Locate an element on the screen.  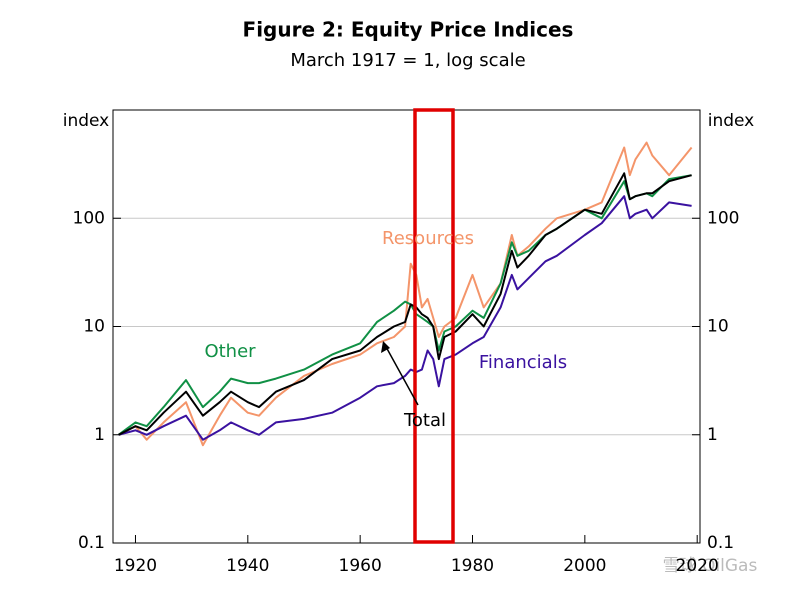
chart-title: Figure 2: Equity Price Indices is located at coordinates (408, 30).